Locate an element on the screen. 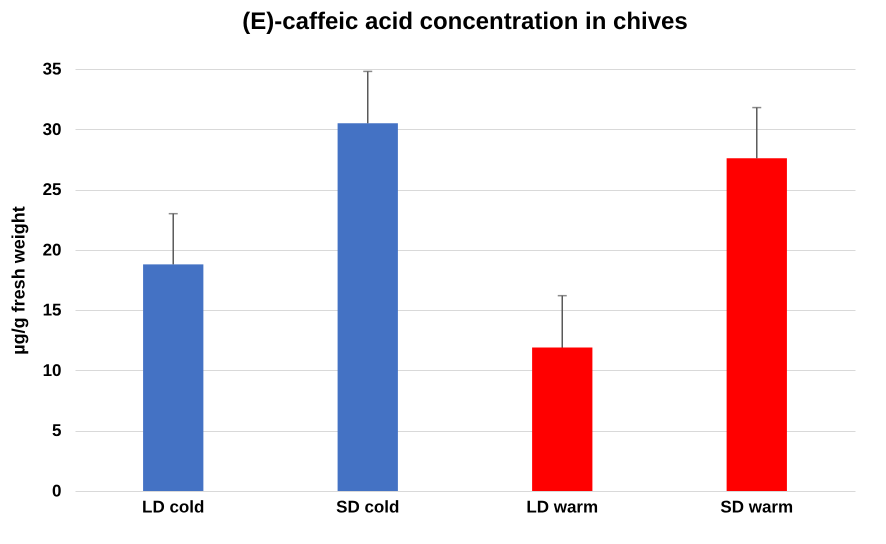  chart-title: (E)-caffeic acid concentration in chives is located at coordinates (465, 21).